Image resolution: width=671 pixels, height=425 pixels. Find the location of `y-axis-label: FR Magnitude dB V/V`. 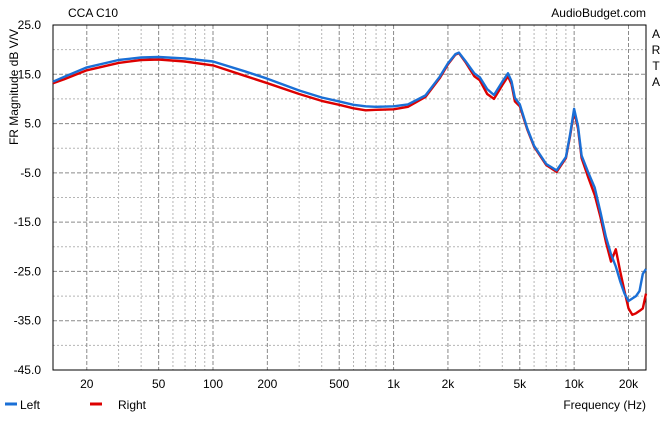

y-axis-label: FR Magnitude dB V/V is located at coordinates (14, 87).